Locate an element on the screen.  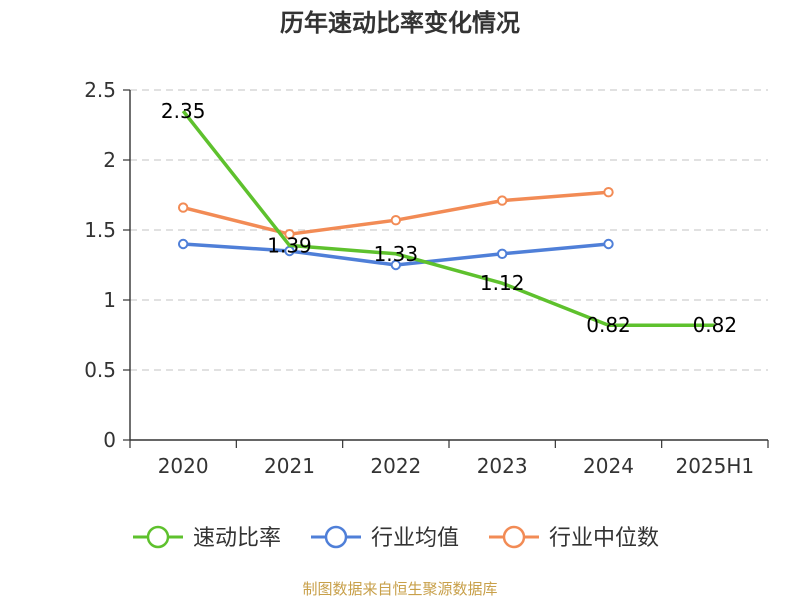
y-tick-label: 1.5 is located at coordinates (100, 230).